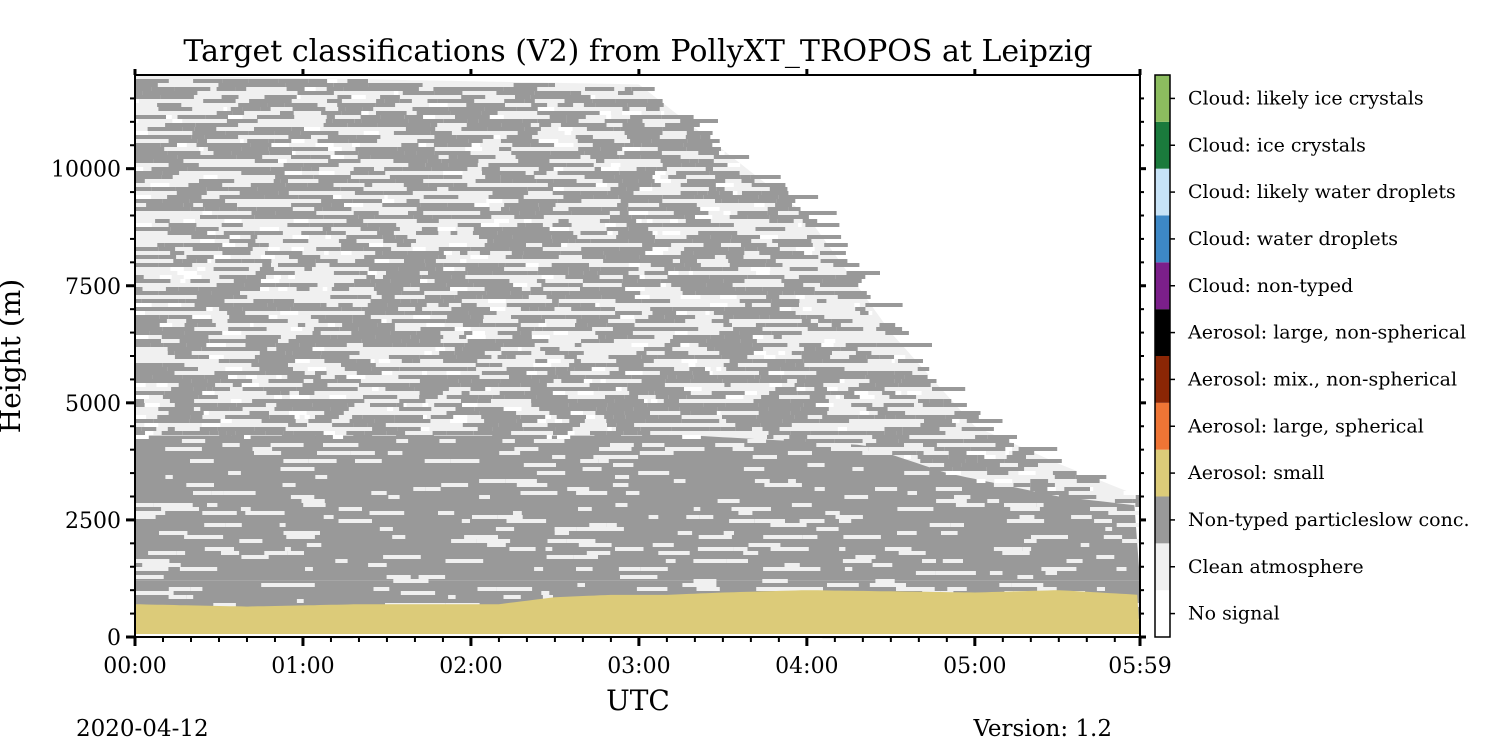  I want to click on colorbar-label: Cloud: likely water droplets, so click(1322, 192).